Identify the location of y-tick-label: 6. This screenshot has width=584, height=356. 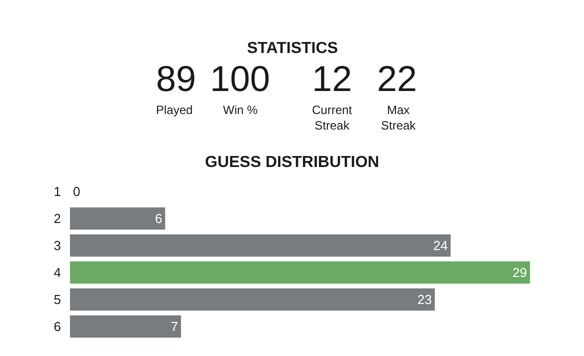
(57, 326).